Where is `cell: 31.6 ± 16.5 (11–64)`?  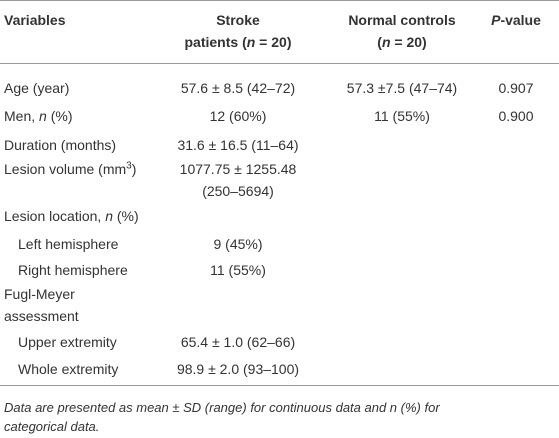
cell: 31.6 ± 16.5 (11–64) is located at coordinates (238, 145).